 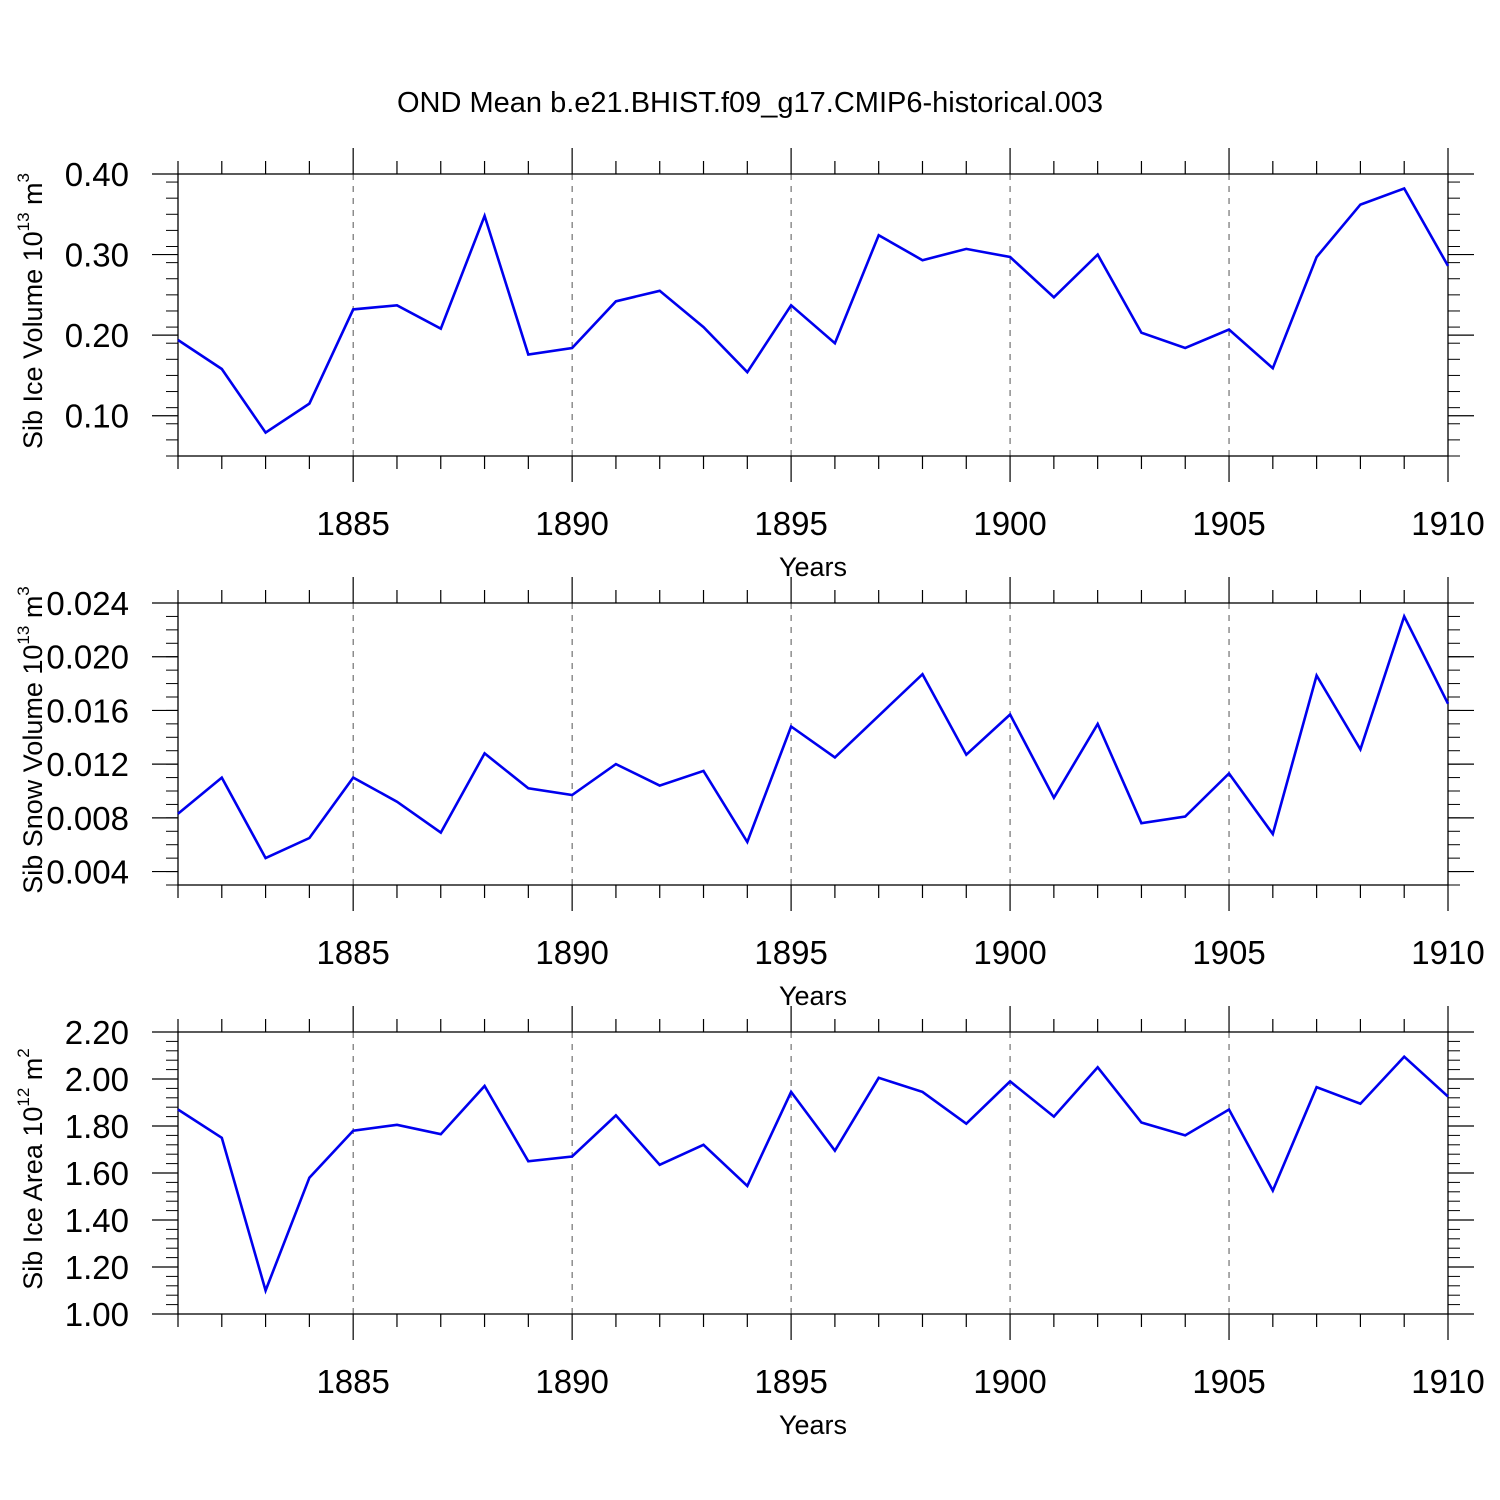 What do you see at coordinates (571, 523) in the screenshot?
I see `sib-ice-volume-xtick-label-1890: 1890` at bounding box center [571, 523].